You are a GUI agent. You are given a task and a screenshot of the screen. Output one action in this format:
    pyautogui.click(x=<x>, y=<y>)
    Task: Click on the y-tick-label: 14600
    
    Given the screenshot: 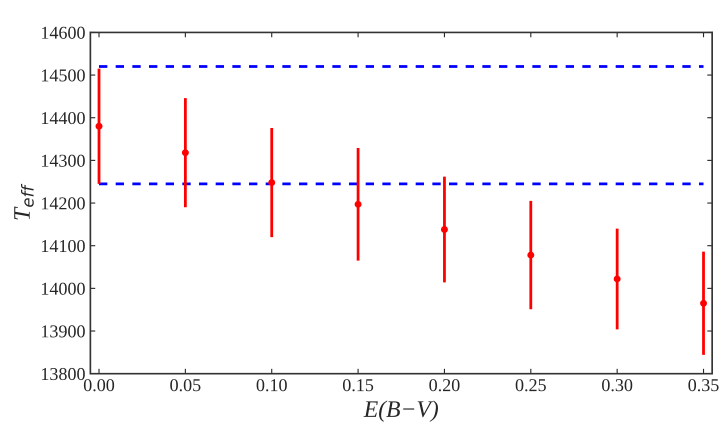 What is the action you would take?
    pyautogui.click(x=63, y=32)
    